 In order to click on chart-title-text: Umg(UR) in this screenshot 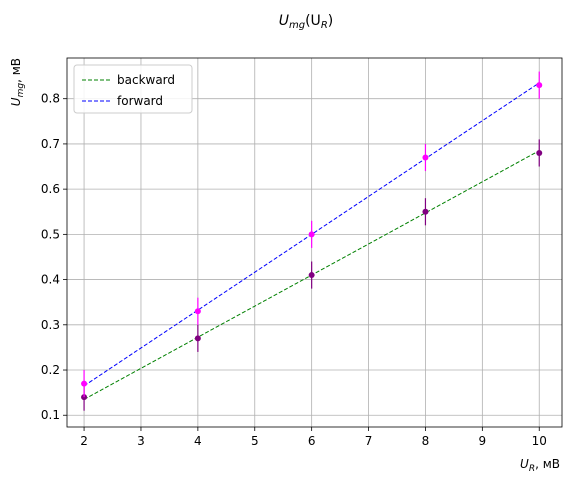, I will do `click(306, 22)`.